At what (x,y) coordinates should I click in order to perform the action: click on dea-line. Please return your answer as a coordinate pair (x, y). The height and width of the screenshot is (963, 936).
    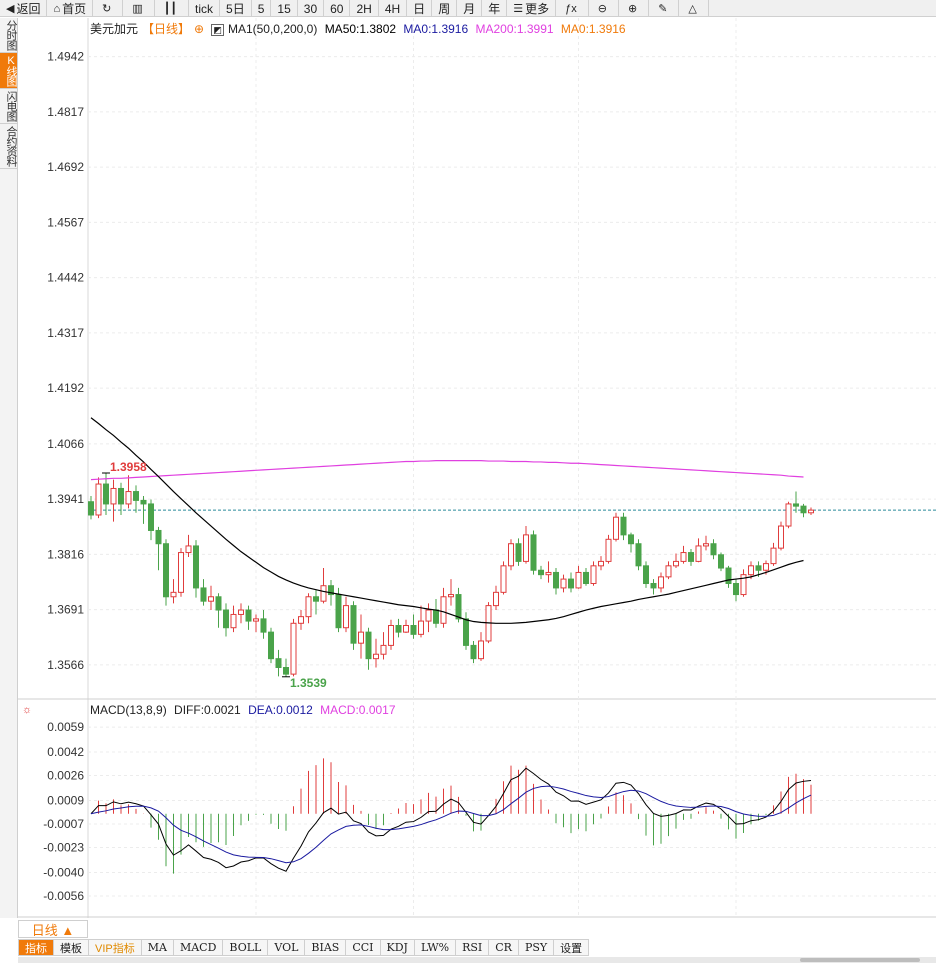
    Looking at the image, I should click on (451, 824).